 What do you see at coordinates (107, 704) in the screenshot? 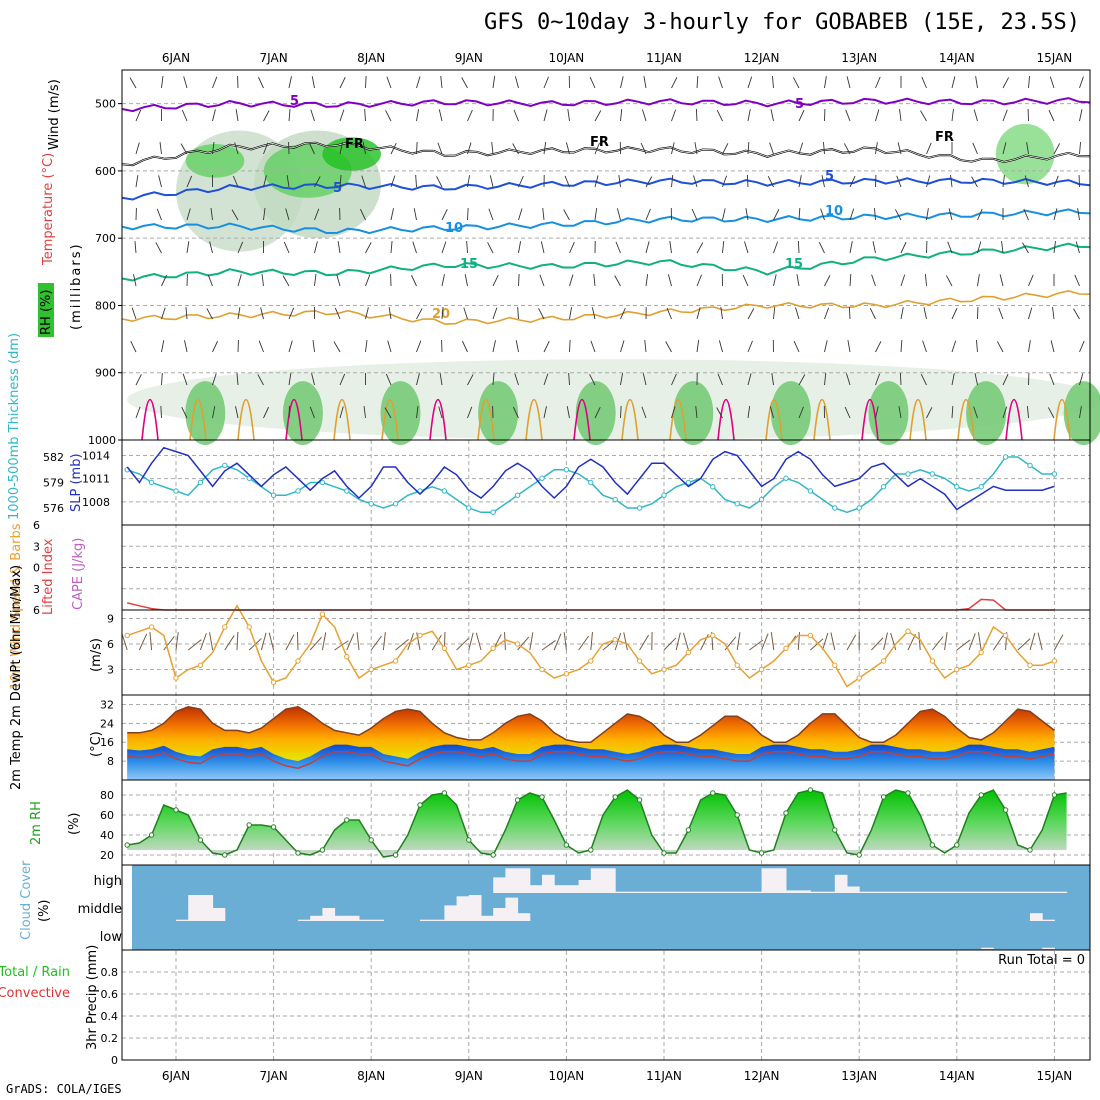
I see `temp-tick-label: 32` at bounding box center [107, 704].